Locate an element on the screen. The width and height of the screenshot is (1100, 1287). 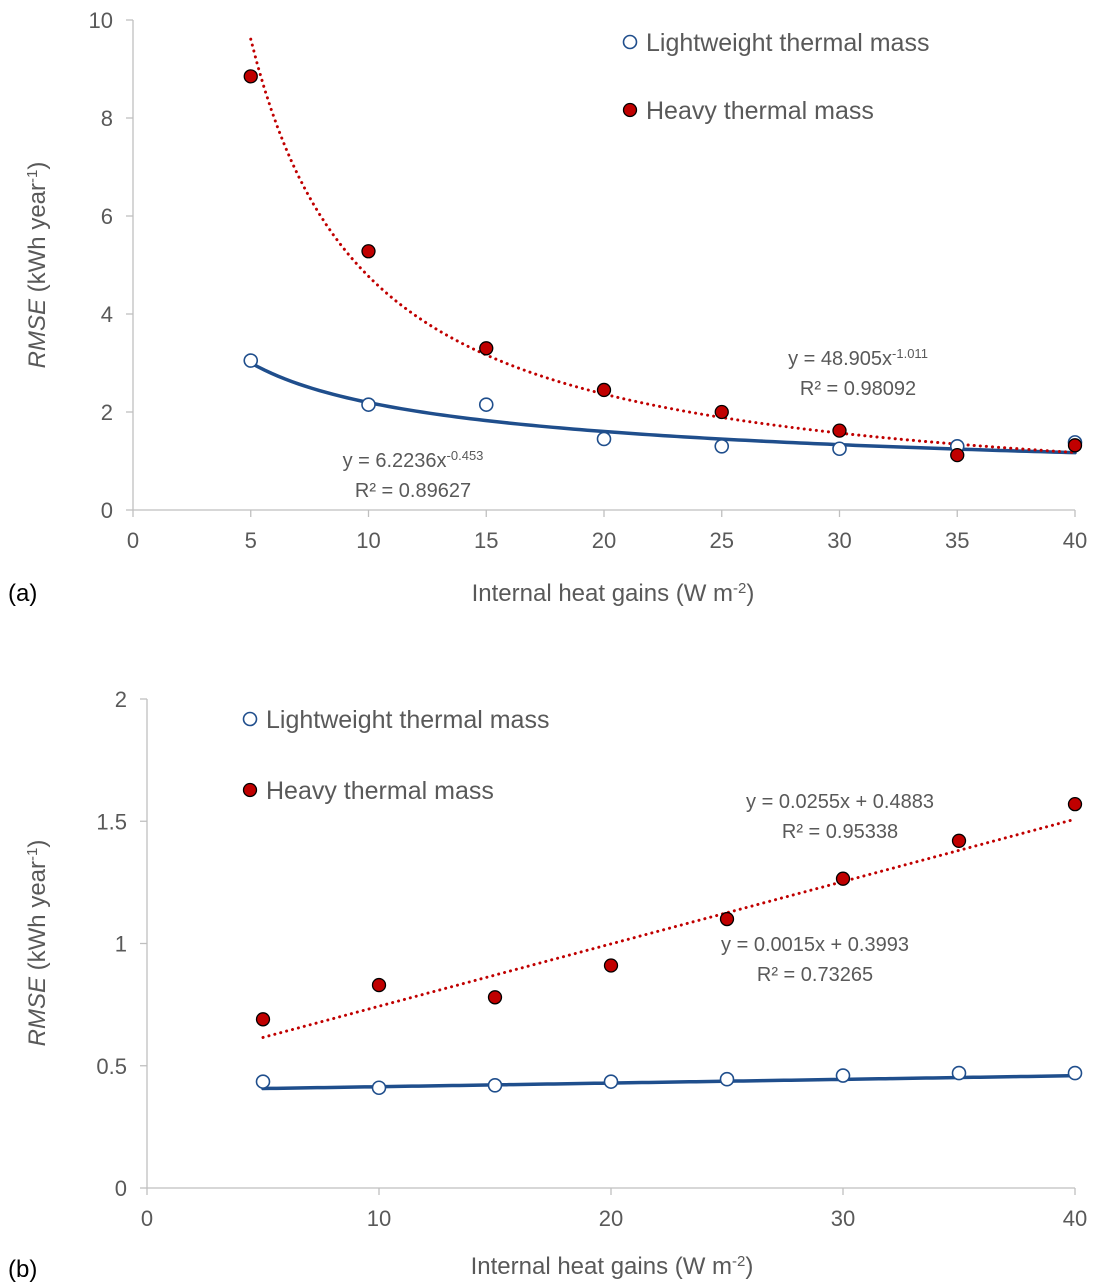
panel-label: (a) is located at coordinates (22, 593).